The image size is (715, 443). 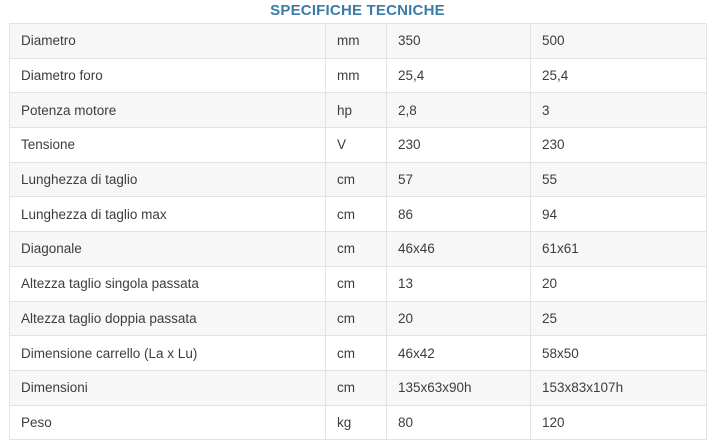 I want to click on spec-value-col1: 57, so click(x=458, y=179).